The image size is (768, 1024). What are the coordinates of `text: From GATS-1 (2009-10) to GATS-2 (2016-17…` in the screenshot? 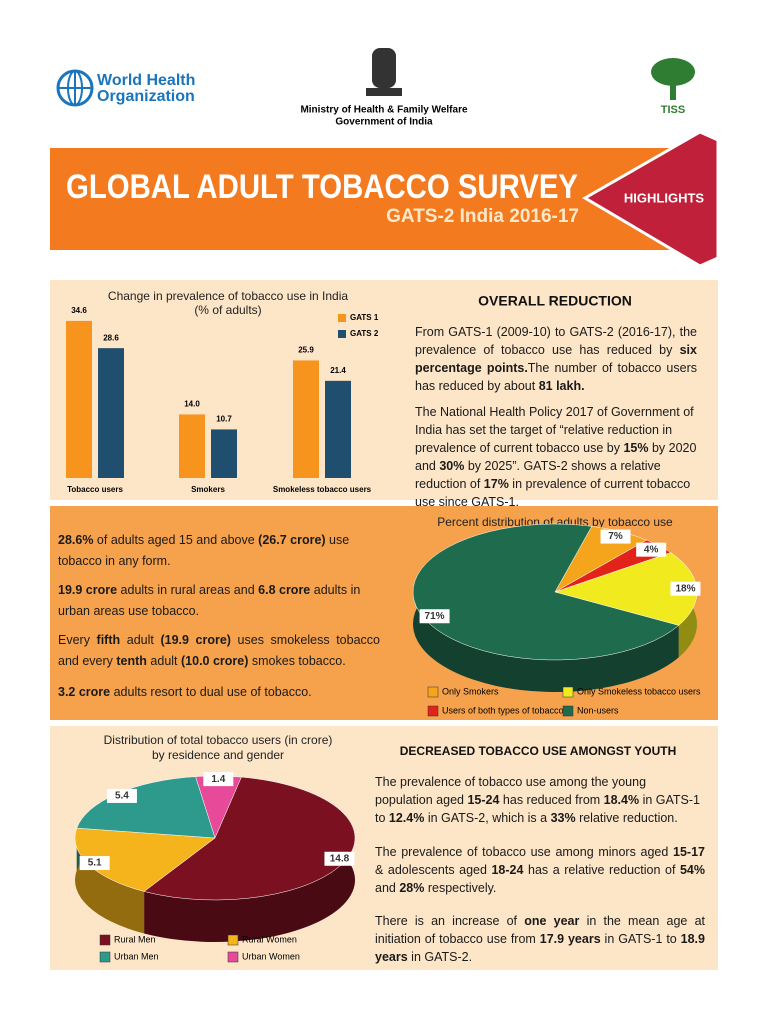 It's located at (556, 341).